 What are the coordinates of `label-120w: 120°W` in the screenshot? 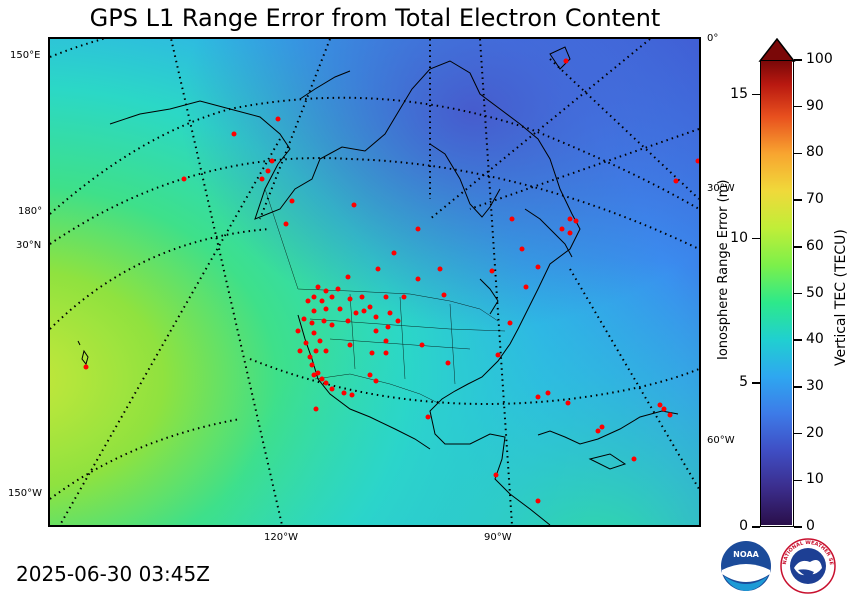 It's located at (281, 537).